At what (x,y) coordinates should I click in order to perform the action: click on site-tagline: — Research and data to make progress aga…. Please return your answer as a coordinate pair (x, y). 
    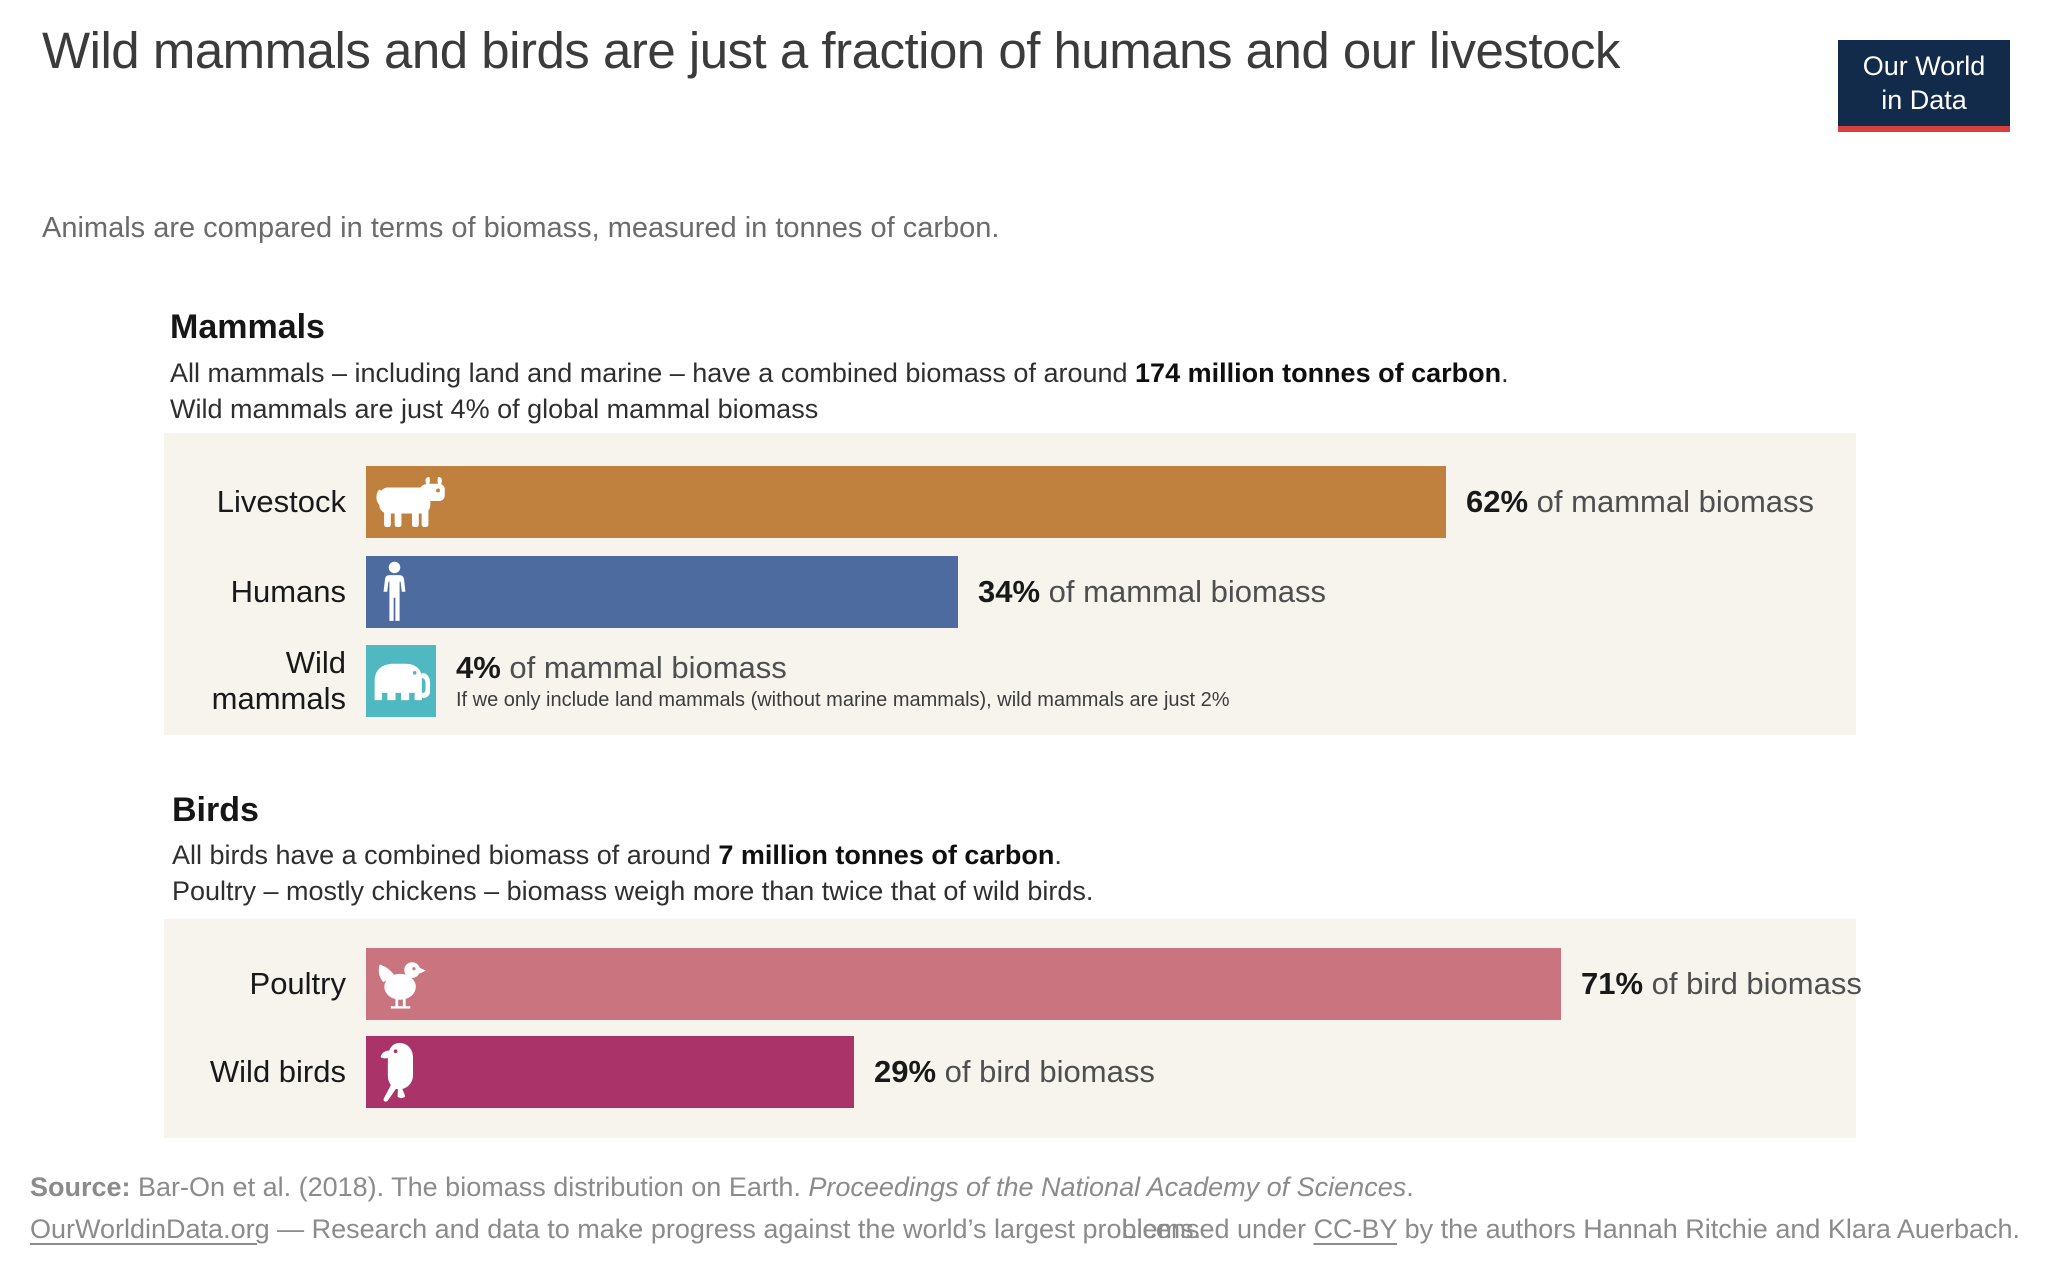
    Looking at the image, I should click on (735, 1229).